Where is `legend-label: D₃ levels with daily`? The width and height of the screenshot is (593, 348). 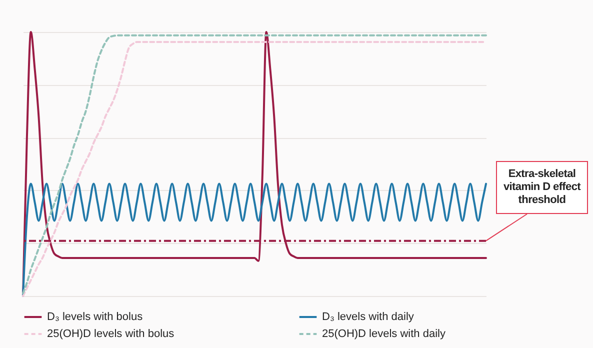
legend-label: D₃ levels with daily is located at coordinates (368, 317).